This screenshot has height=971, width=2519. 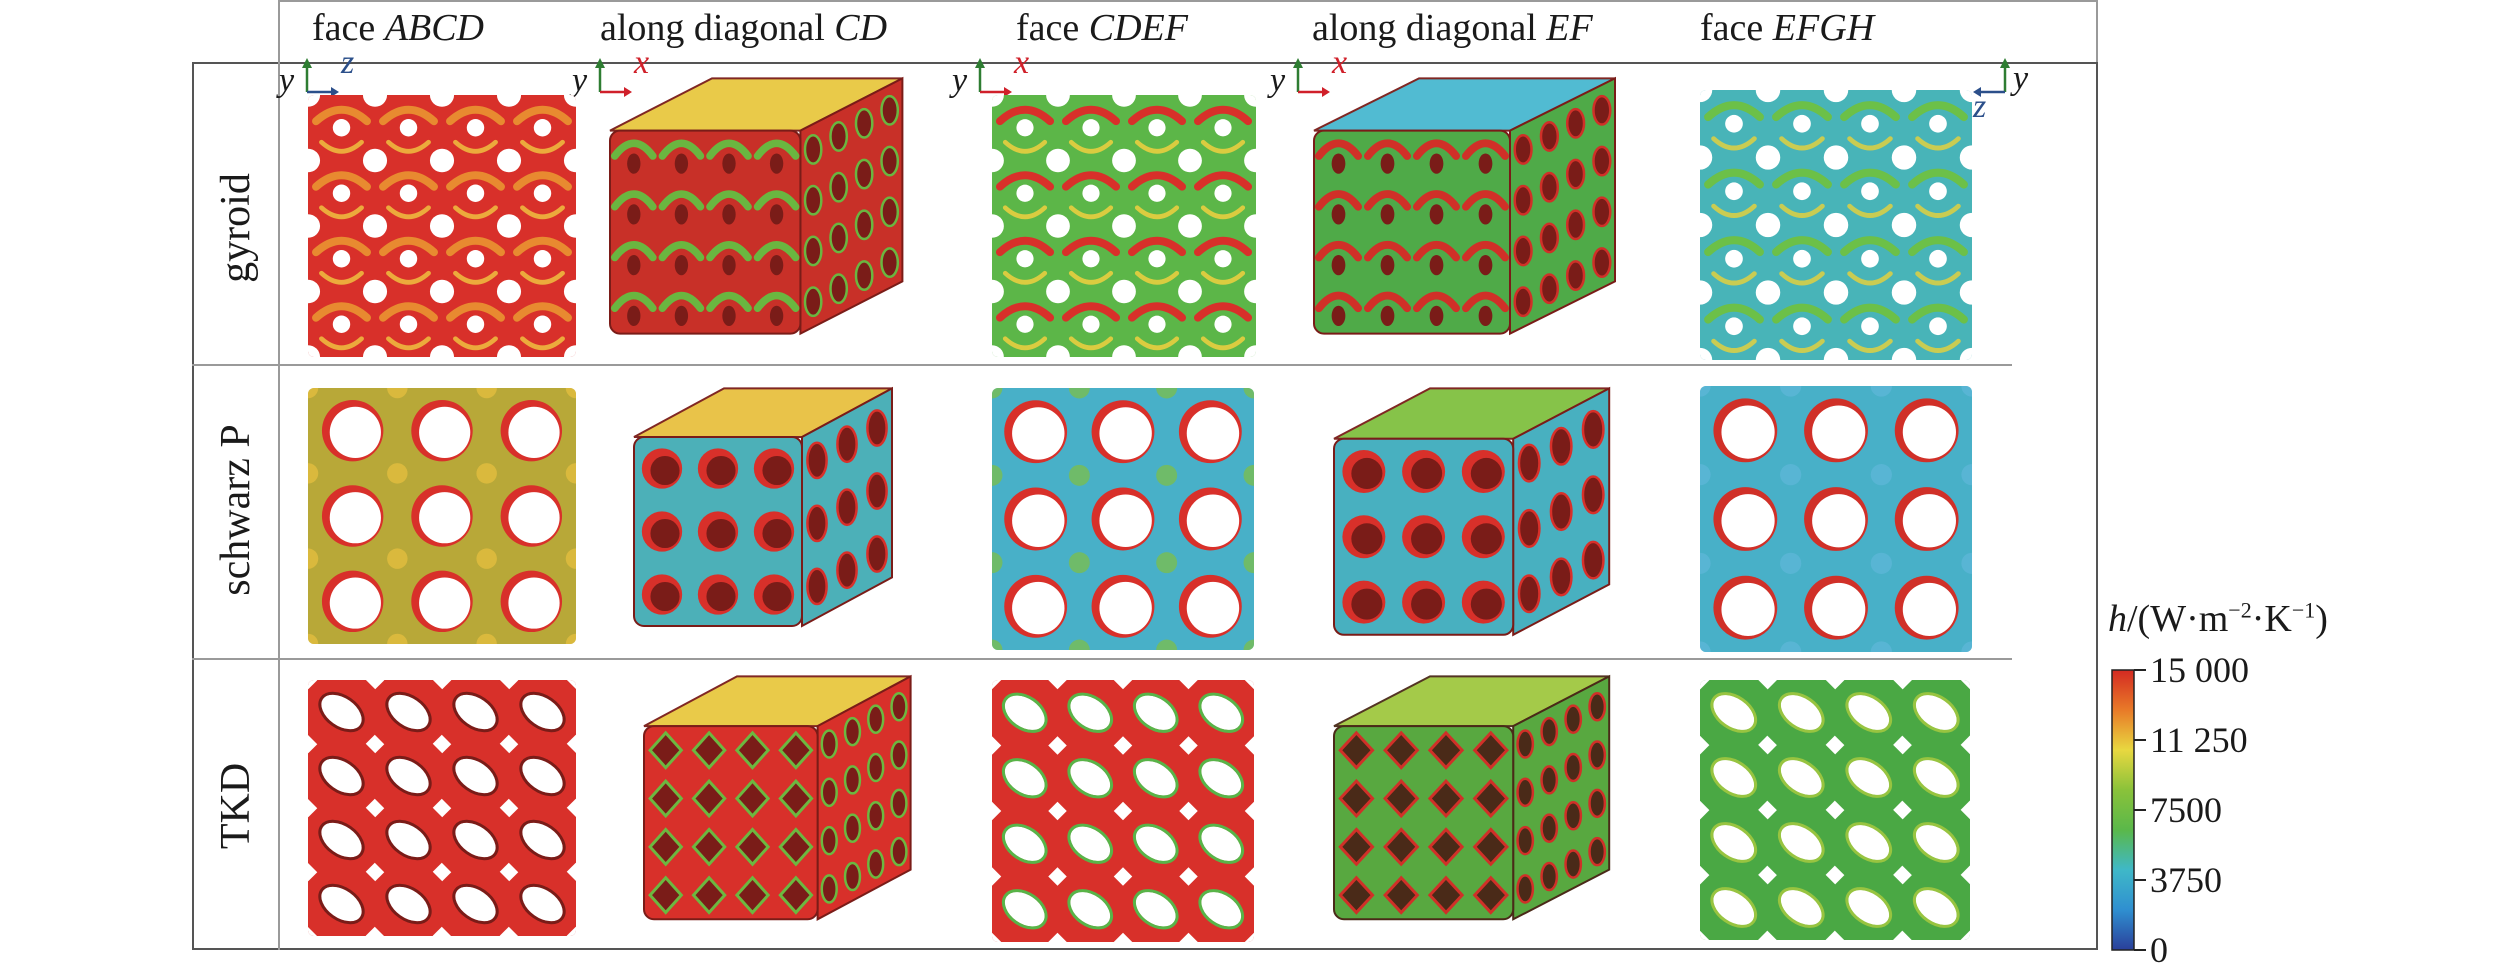 I want to click on colorbar-ramp, so click(x=2123, y=810).